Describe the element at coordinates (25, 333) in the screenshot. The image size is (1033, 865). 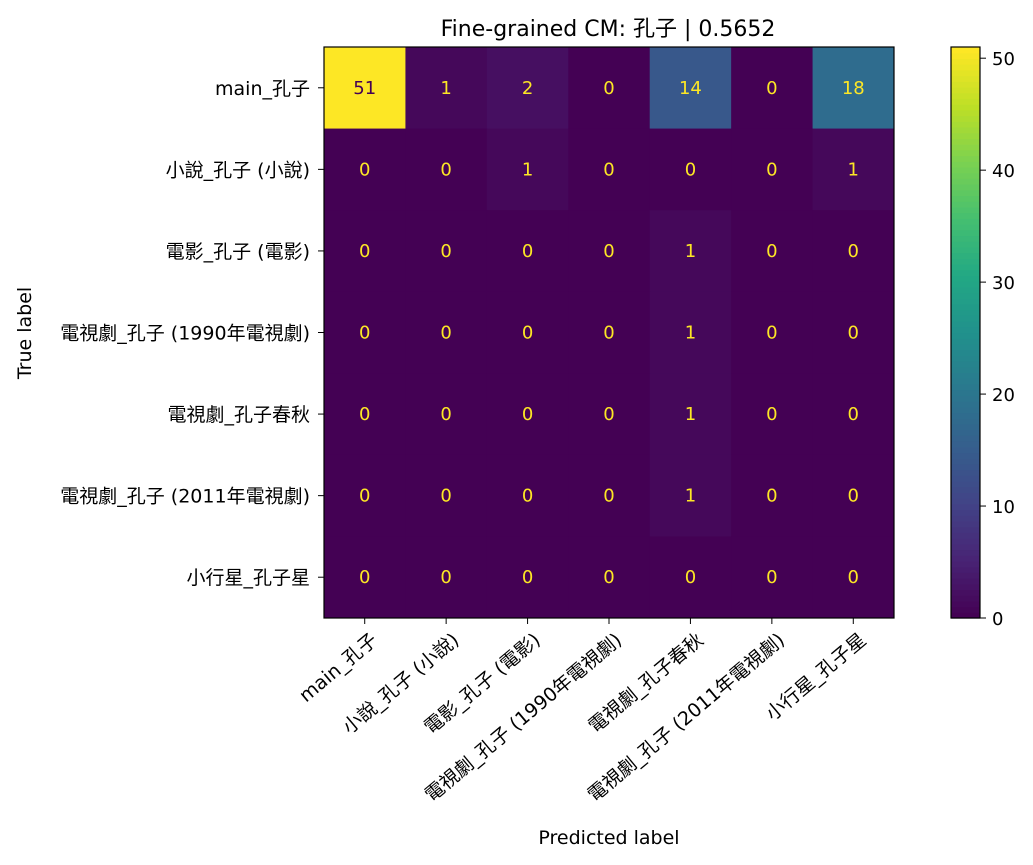
I see `y-axis-title: True label` at that location.